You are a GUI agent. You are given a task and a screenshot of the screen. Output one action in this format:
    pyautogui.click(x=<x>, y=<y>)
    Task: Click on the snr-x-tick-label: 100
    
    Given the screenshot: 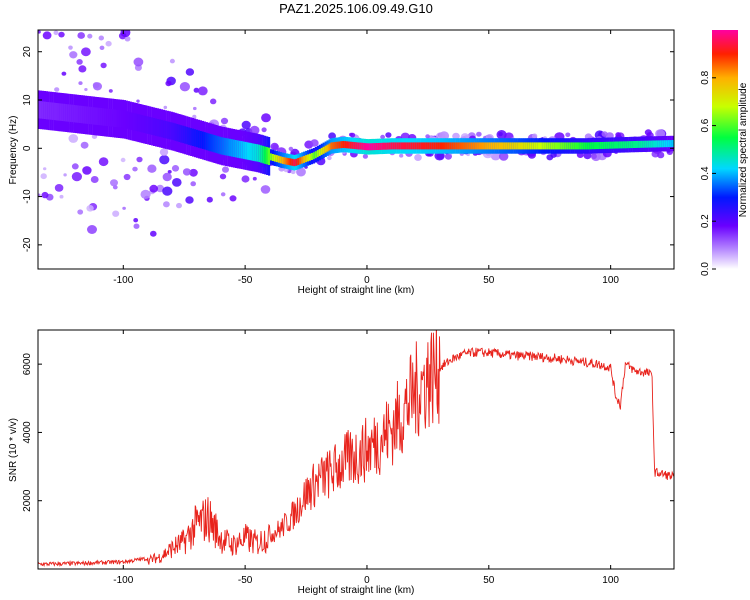 What is the action you would take?
    pyautogui.click(x=610, y=580)
    